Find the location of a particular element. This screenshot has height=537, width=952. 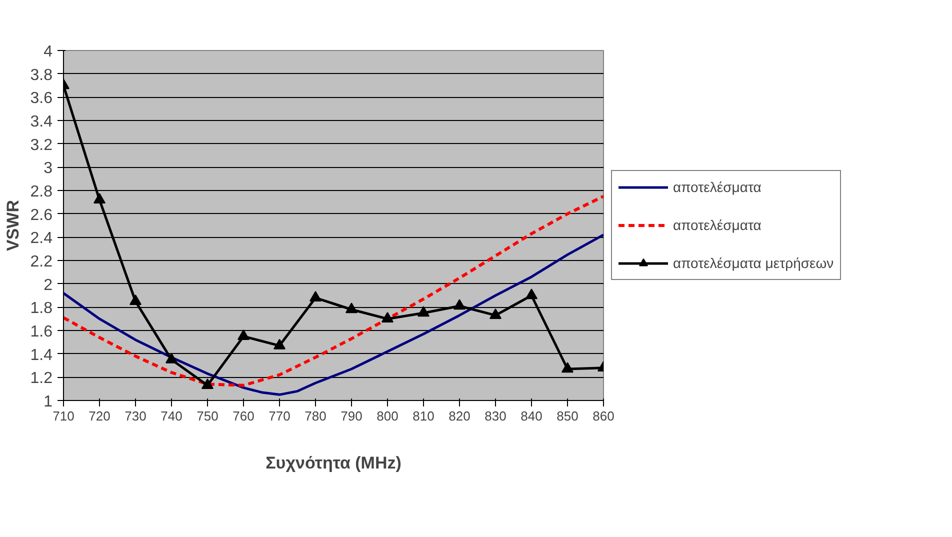

x-tick-label: 830 is located at coordinates (495, 416).